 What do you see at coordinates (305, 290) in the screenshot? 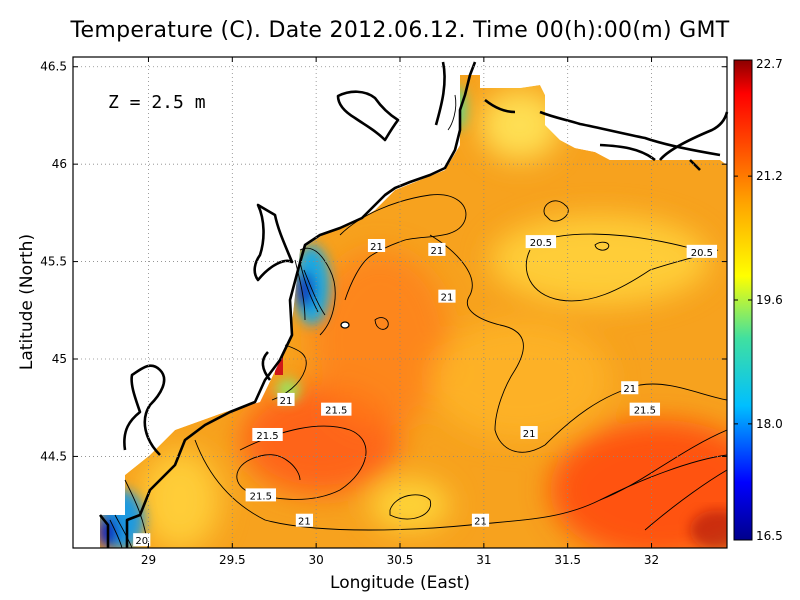
I see `cold-core-danube` at bounding box center [305, 290].